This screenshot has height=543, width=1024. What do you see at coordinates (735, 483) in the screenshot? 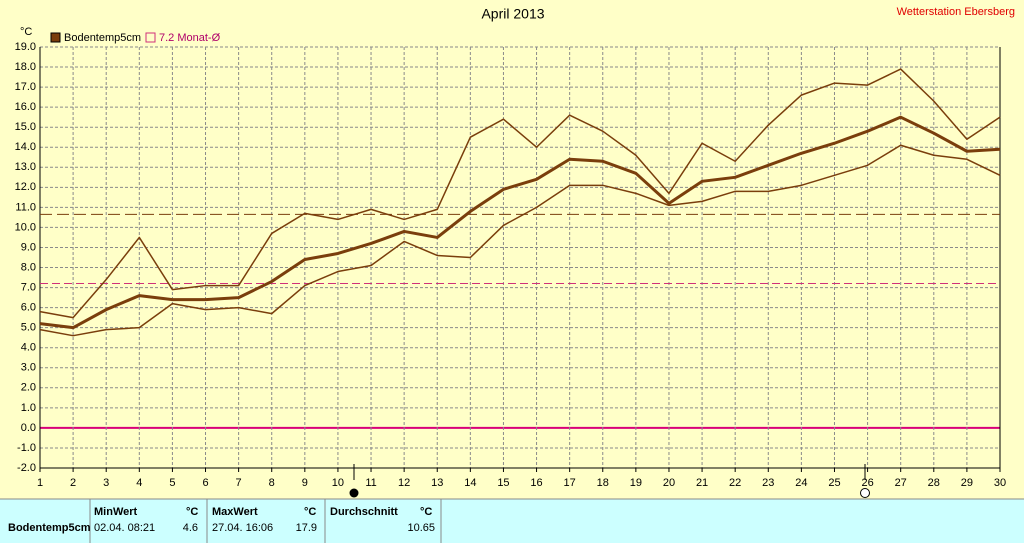
I see `x-tick-label: 22` at bounding box center [735, 483].